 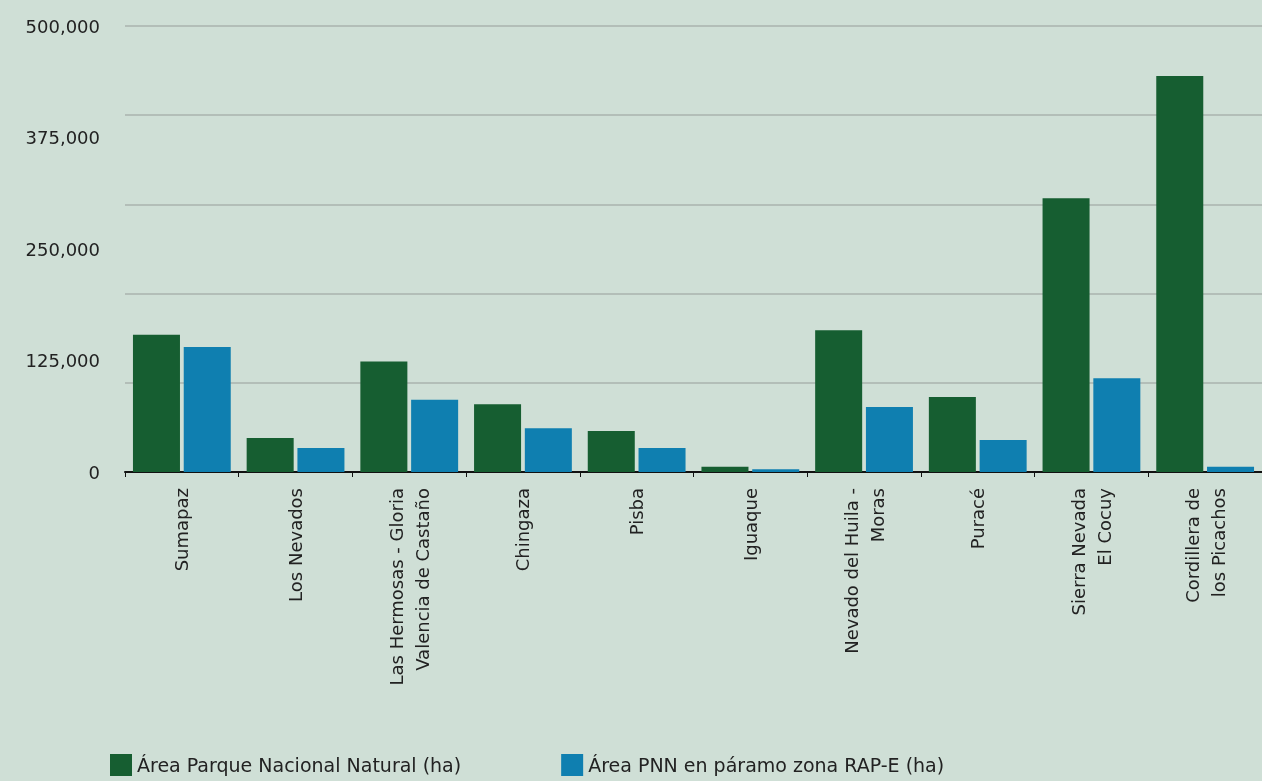 What do you see at coordinates (864, 571) in the screenshot?
I see `x-tick-label: Nevado del Huila - Moras` at bounding box center [864, 571].